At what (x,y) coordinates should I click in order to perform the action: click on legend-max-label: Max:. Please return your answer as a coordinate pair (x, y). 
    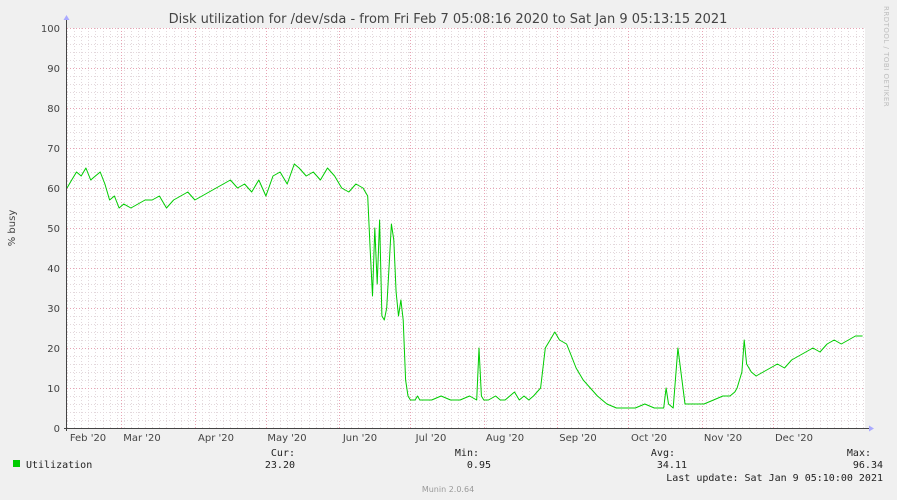
    Looking at the image, I should click on (859, 453).